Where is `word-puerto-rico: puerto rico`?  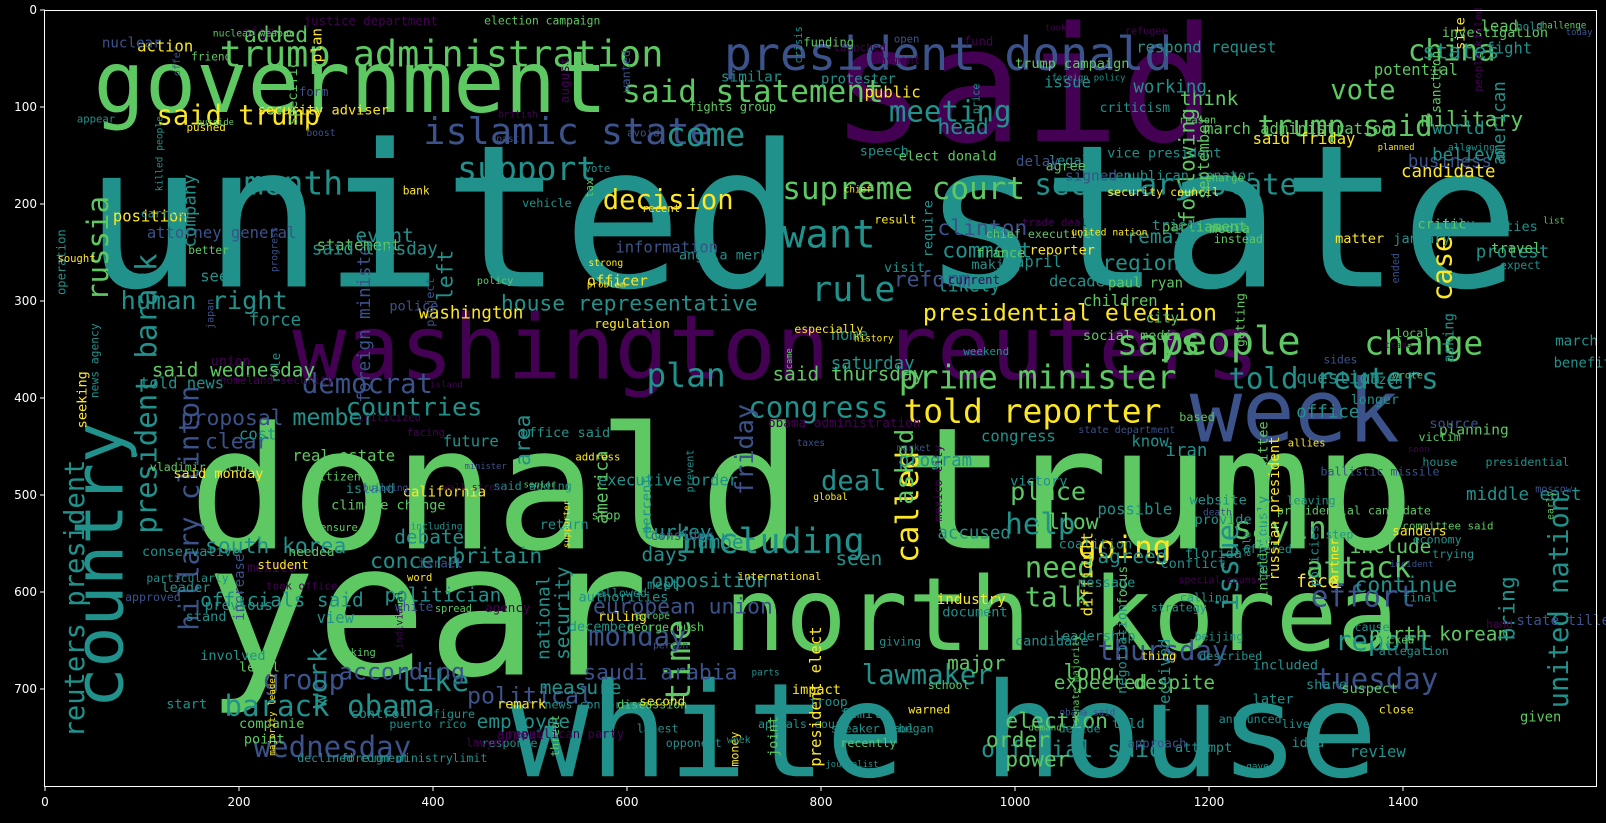 word-puerto-rico: puerto rico is located at coordinates (427, 724).